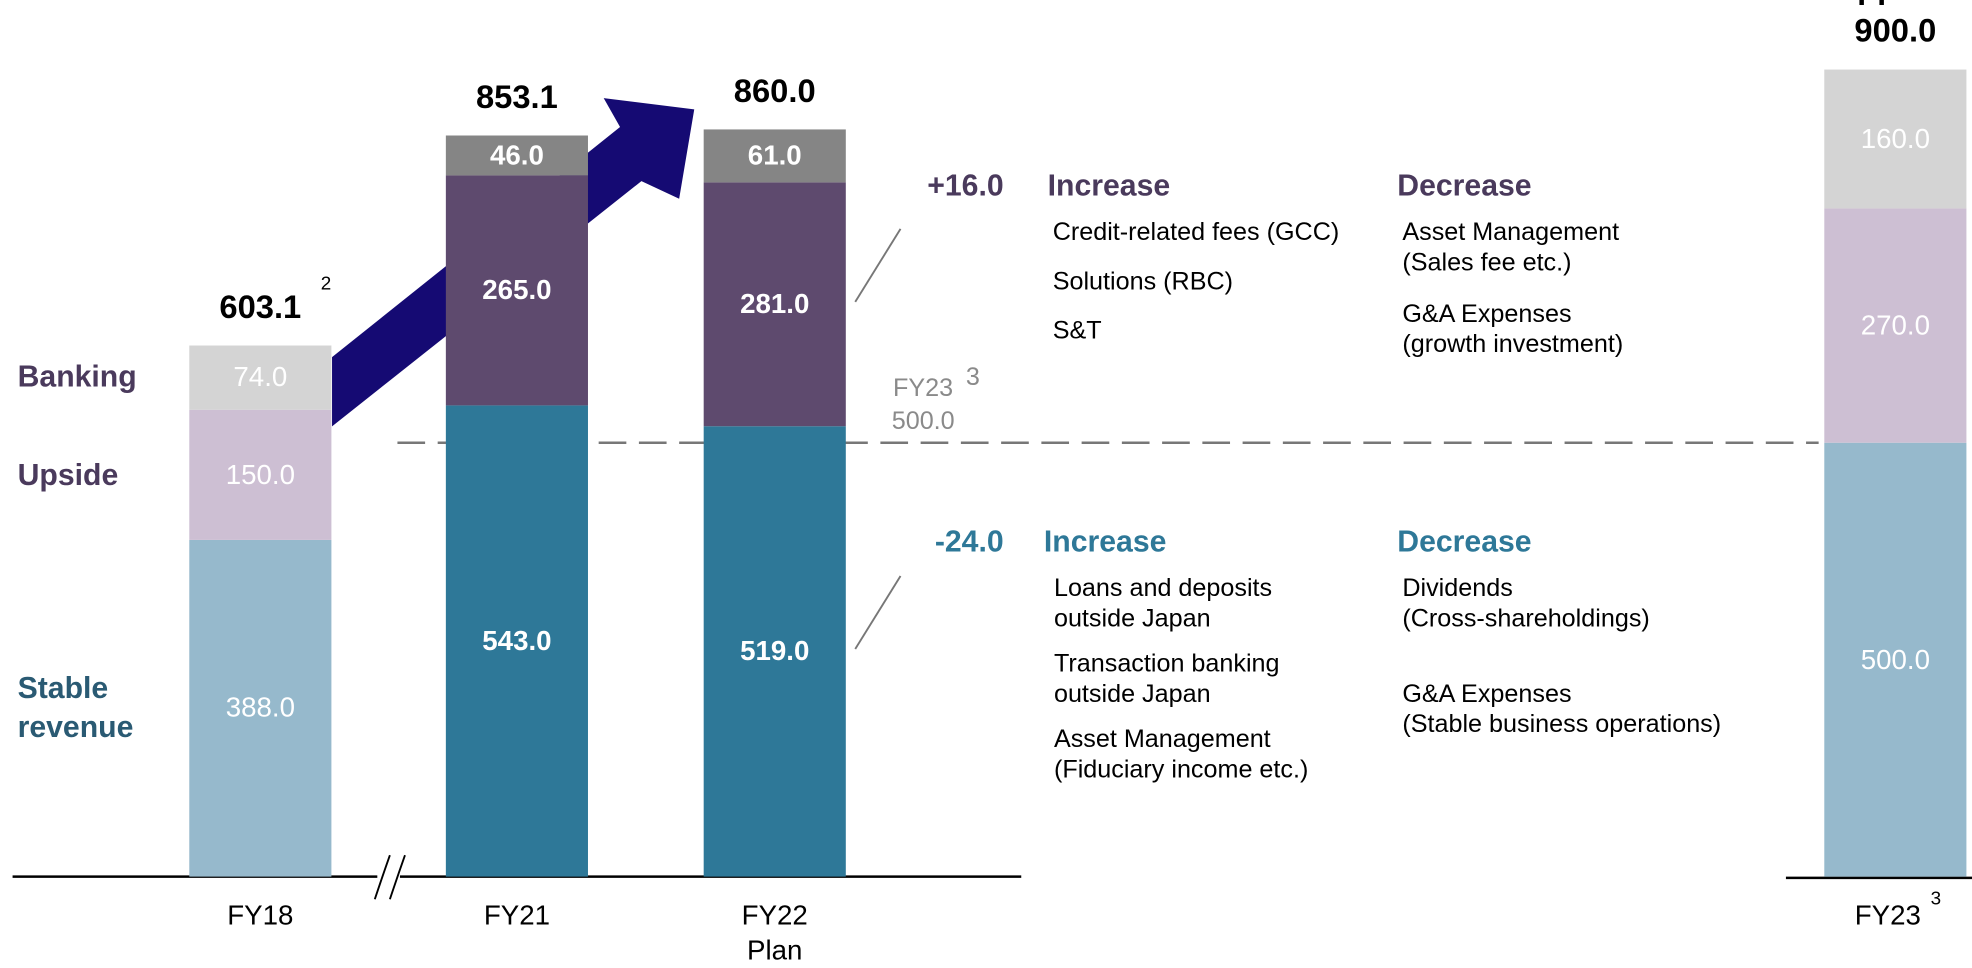 The image size is (1972, 968). What do you see at coordinates (923, 421) in the screenshot?
I see `reference-label: 500.0` at bounding box center [923, 421].